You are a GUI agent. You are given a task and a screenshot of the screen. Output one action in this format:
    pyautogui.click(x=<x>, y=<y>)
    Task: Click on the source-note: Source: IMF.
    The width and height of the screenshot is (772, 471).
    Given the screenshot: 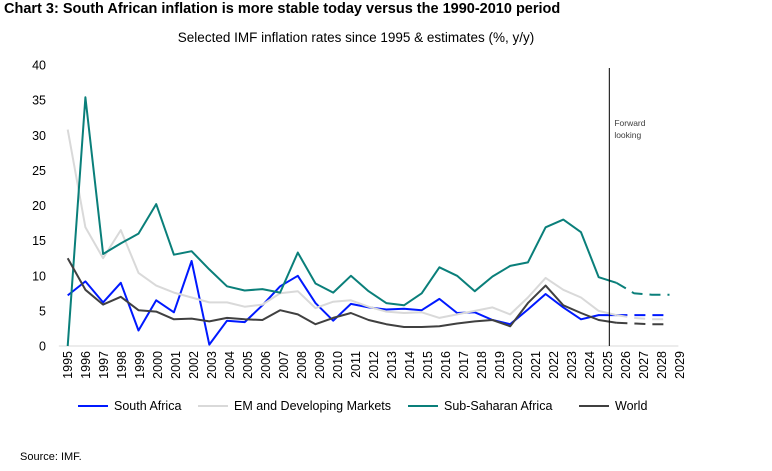 What is the action you would take?
    pyautogui.click(x=51, y=457)
    